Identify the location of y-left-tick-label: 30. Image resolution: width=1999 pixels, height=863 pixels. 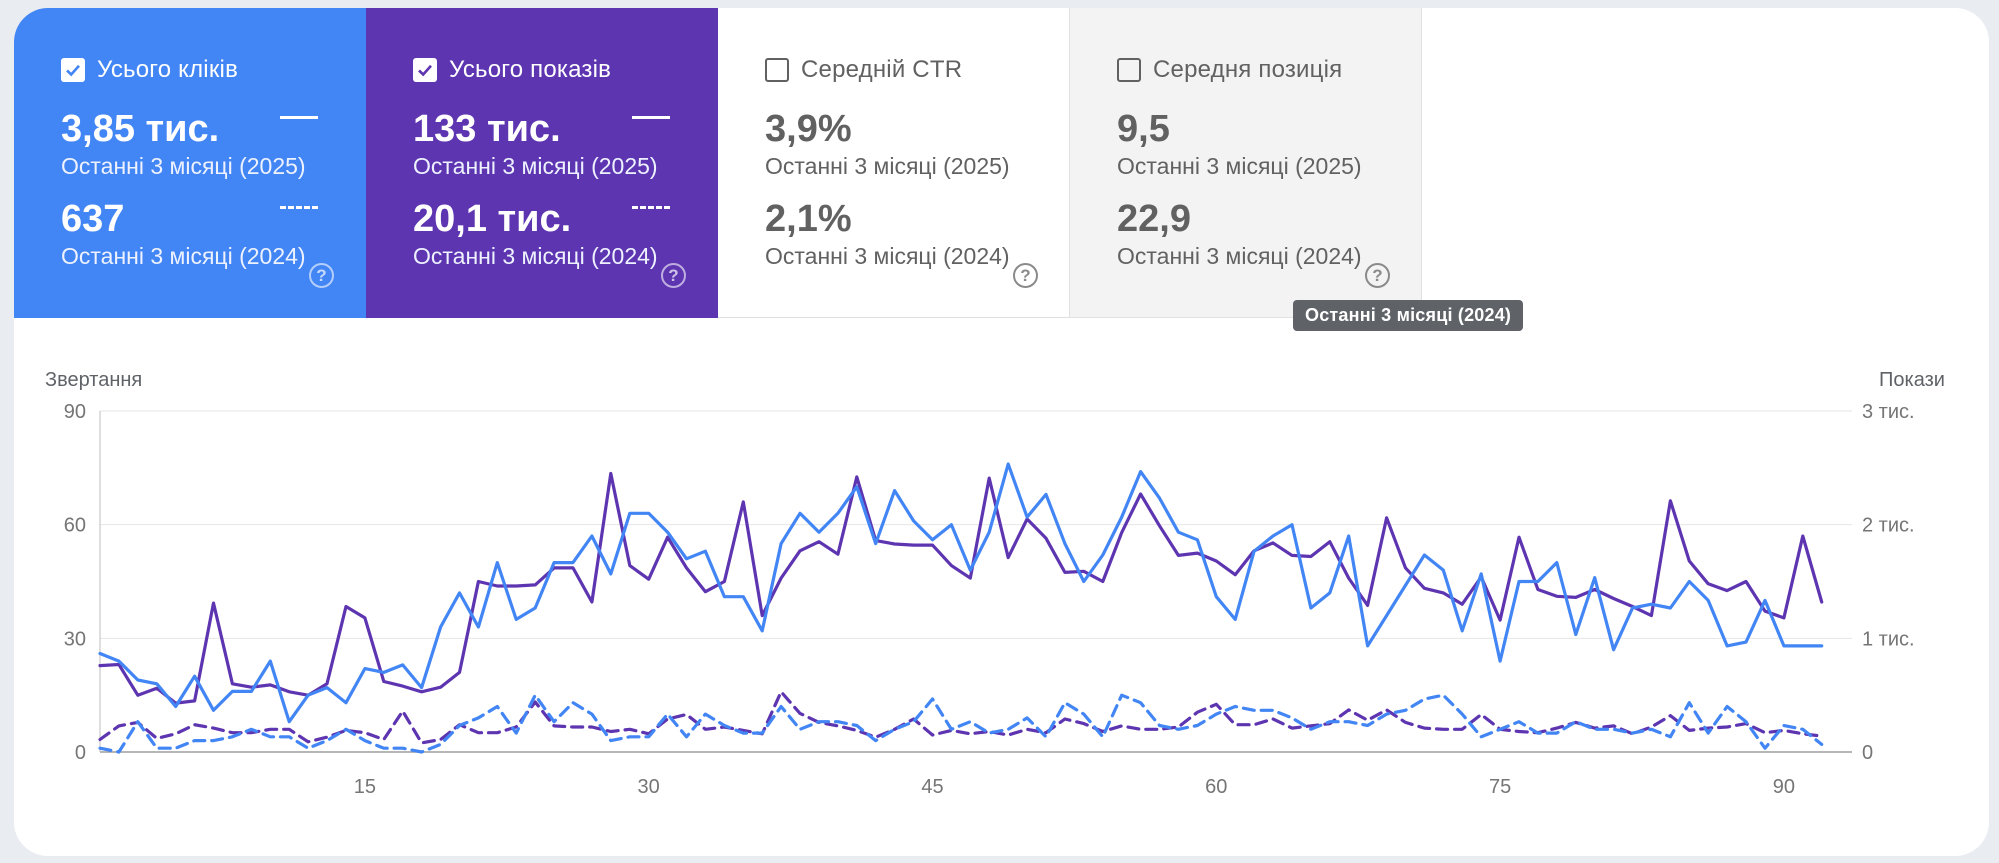
(75, 639).